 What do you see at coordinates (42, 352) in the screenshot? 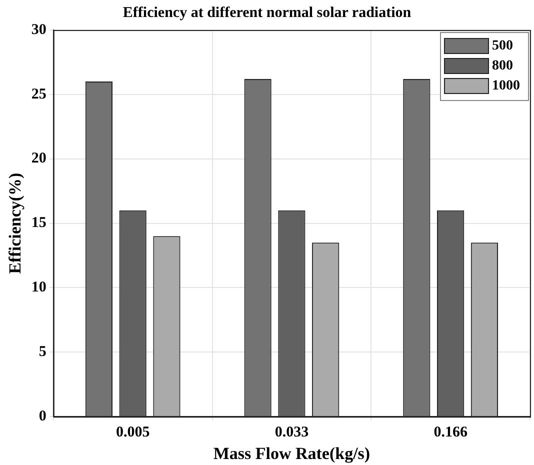
I see `y-tick-label: 5` at bounding box center [42, 352].